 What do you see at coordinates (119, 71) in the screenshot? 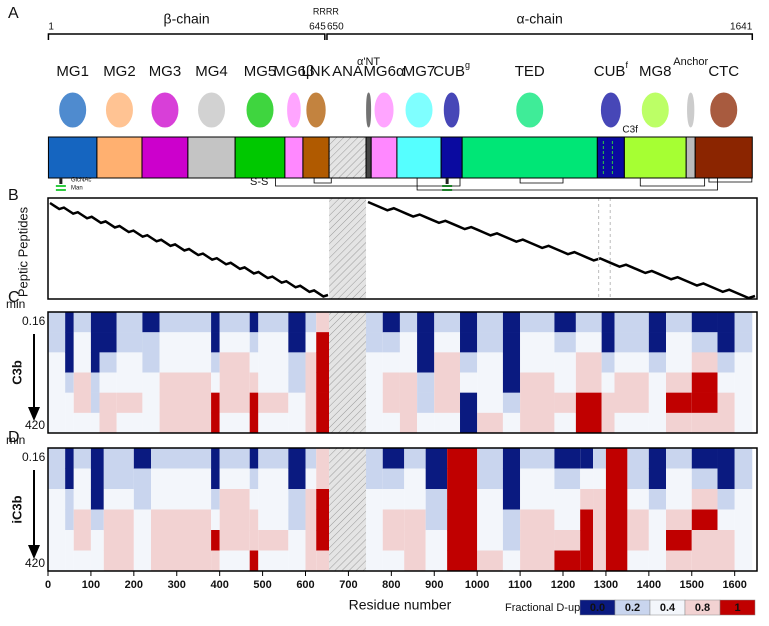
I see `domain-label: MG2` at bounding box center [119, 71].